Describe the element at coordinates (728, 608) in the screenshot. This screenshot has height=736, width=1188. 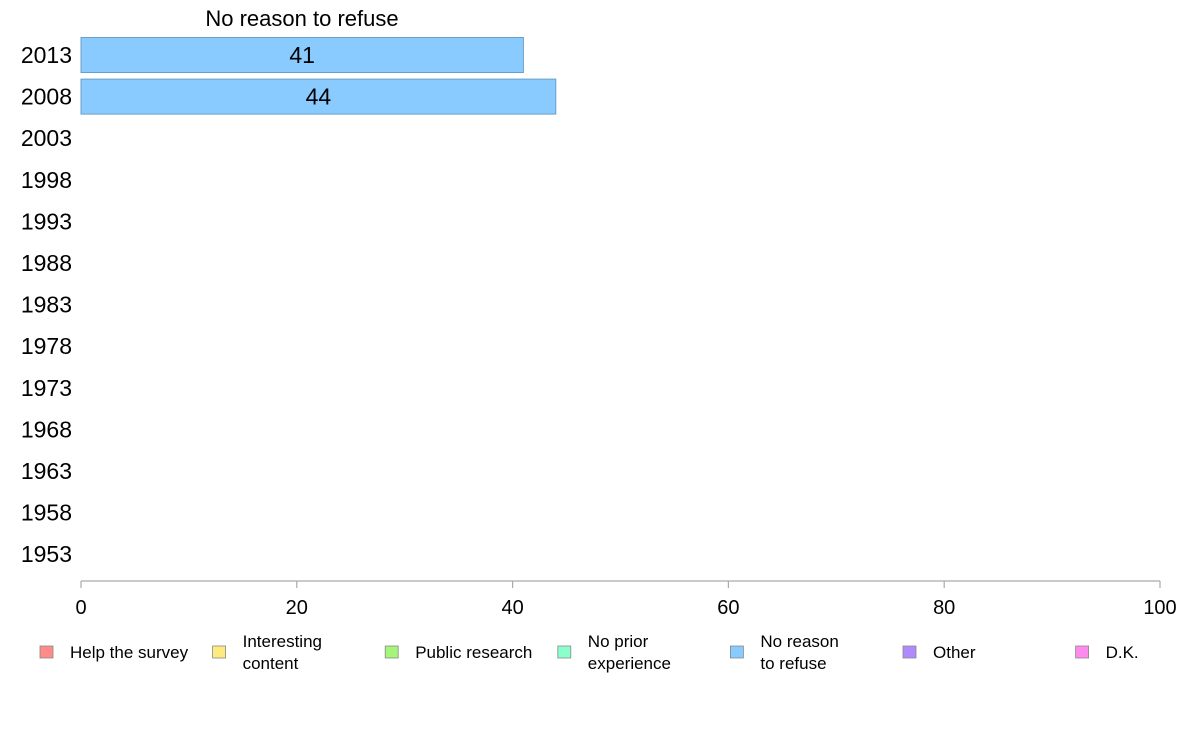
I see `x-tick-label: 60` at that location.